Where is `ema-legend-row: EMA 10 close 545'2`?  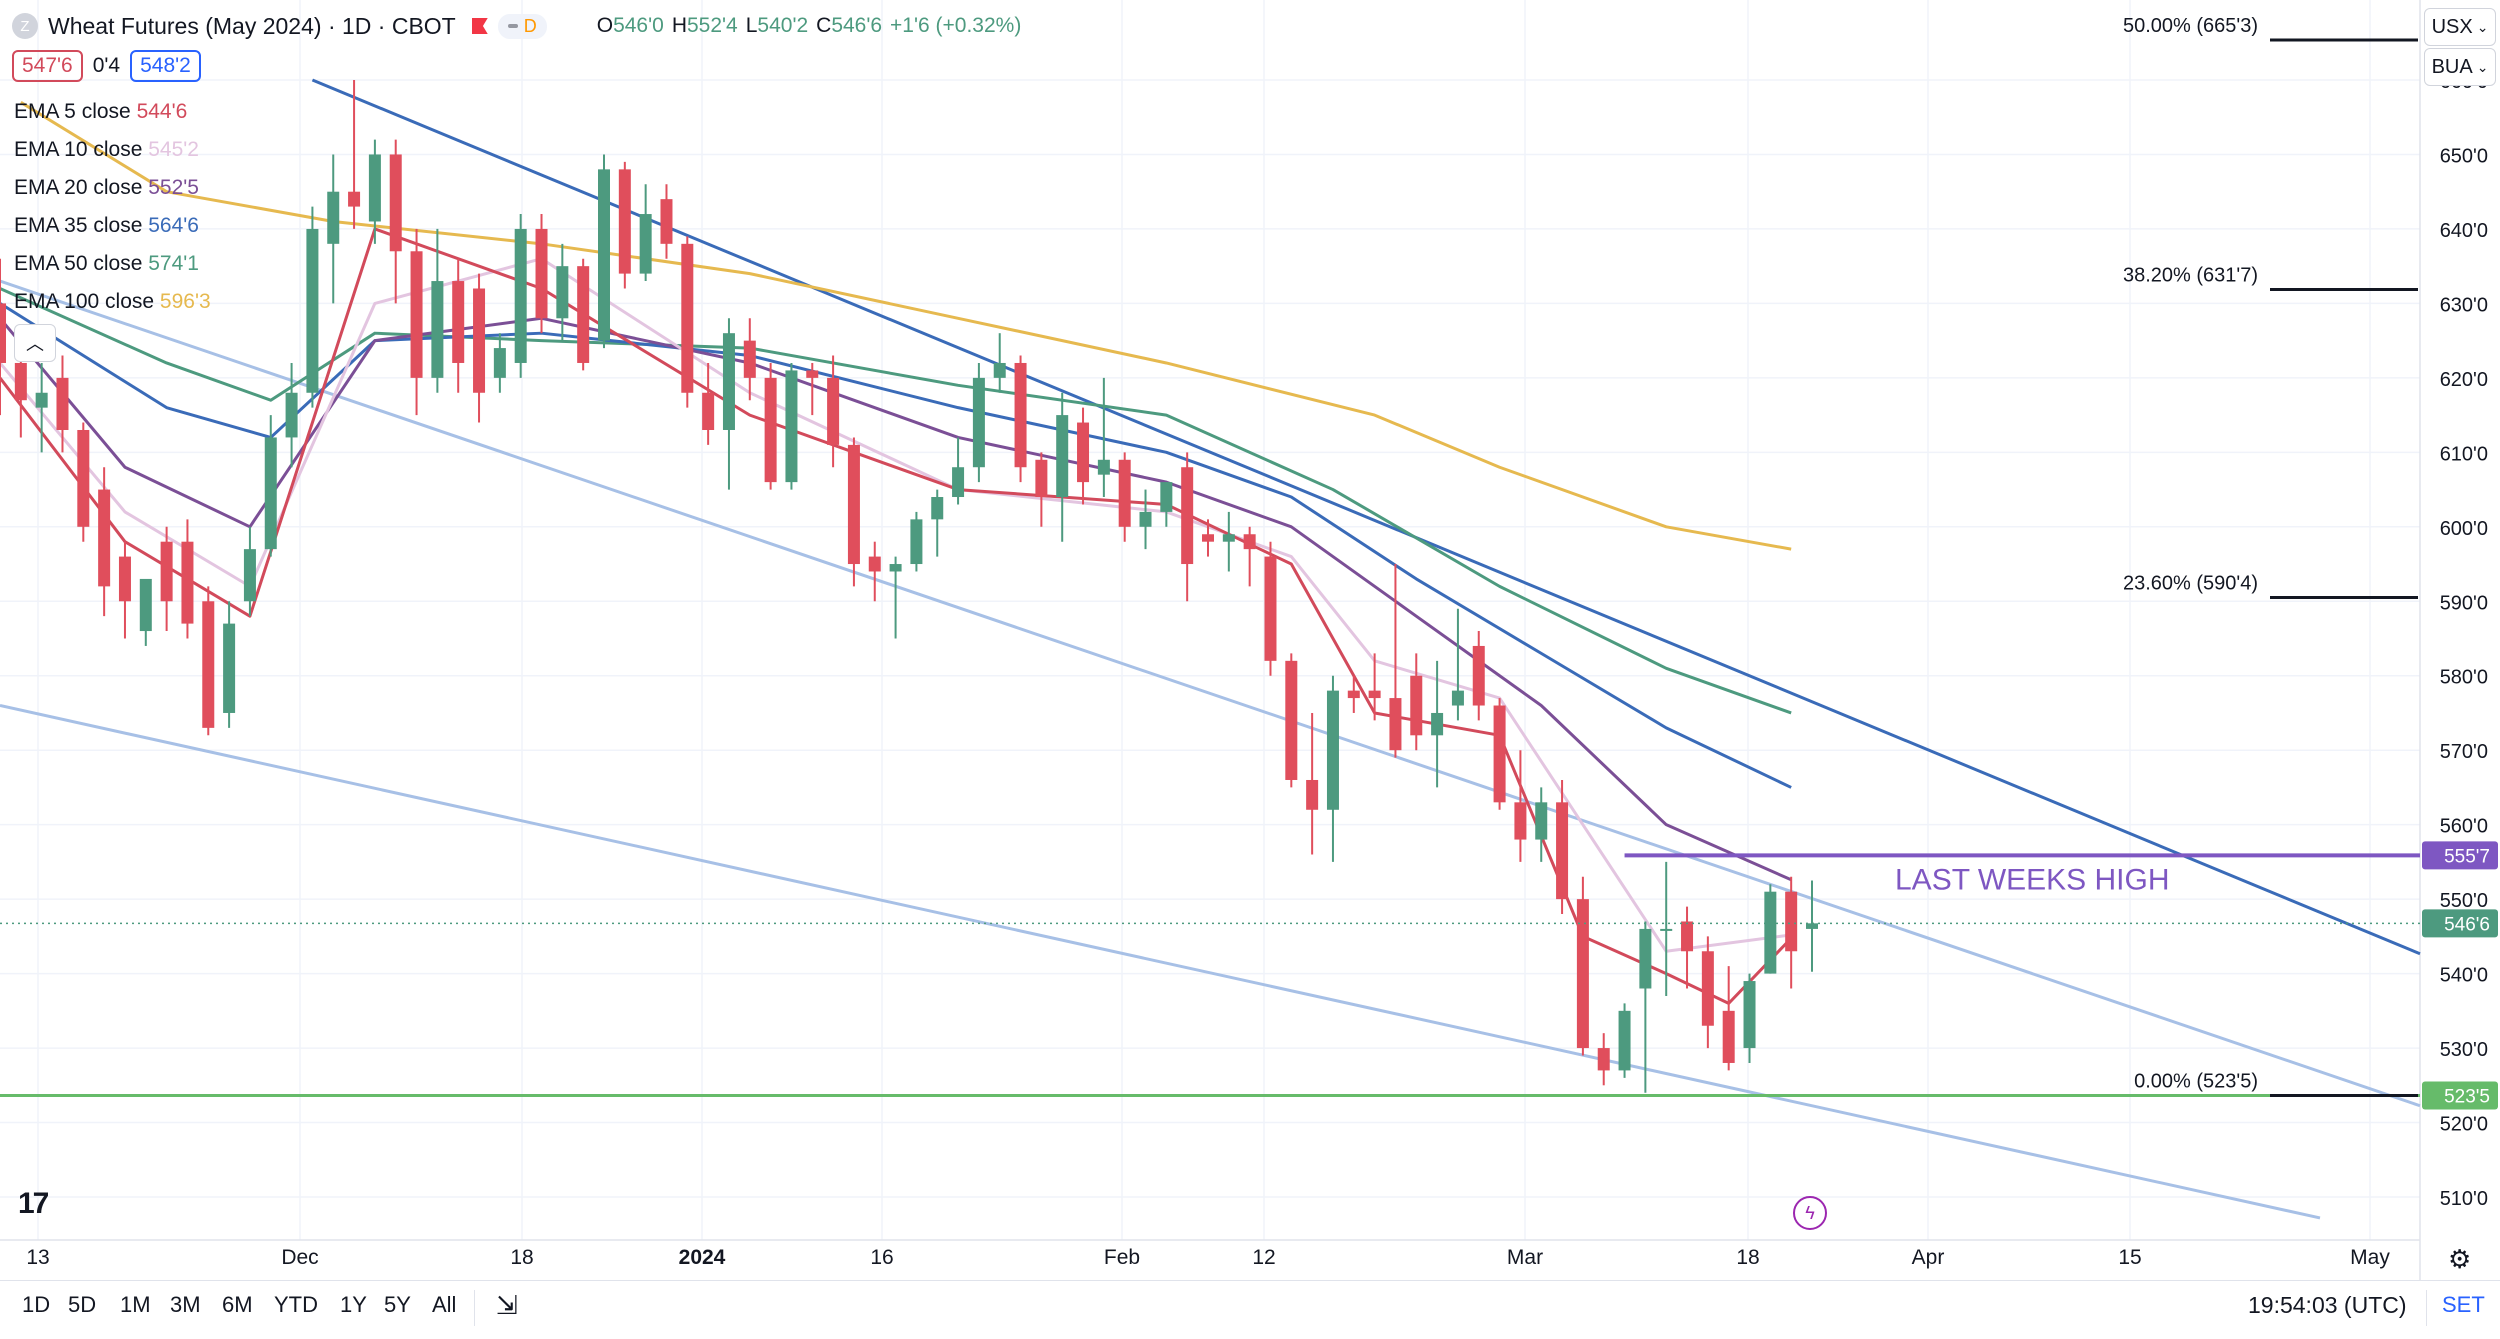
ema-legend-row: EMA 10 close 545'2 is located at coordinates (106, 150).